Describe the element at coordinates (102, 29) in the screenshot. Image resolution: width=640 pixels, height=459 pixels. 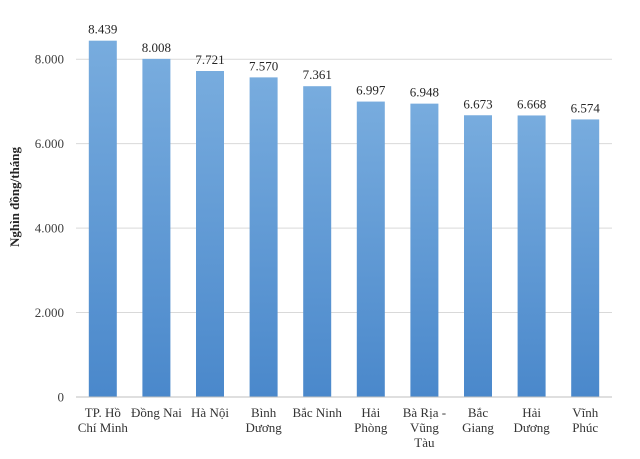
I see `bar-value-label: 8.439` at that location.